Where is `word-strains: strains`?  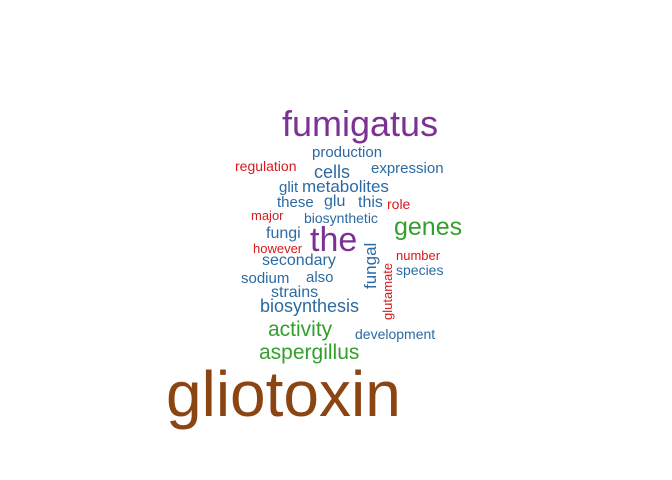 word-strains: strains is located at coordinates (295, 292).